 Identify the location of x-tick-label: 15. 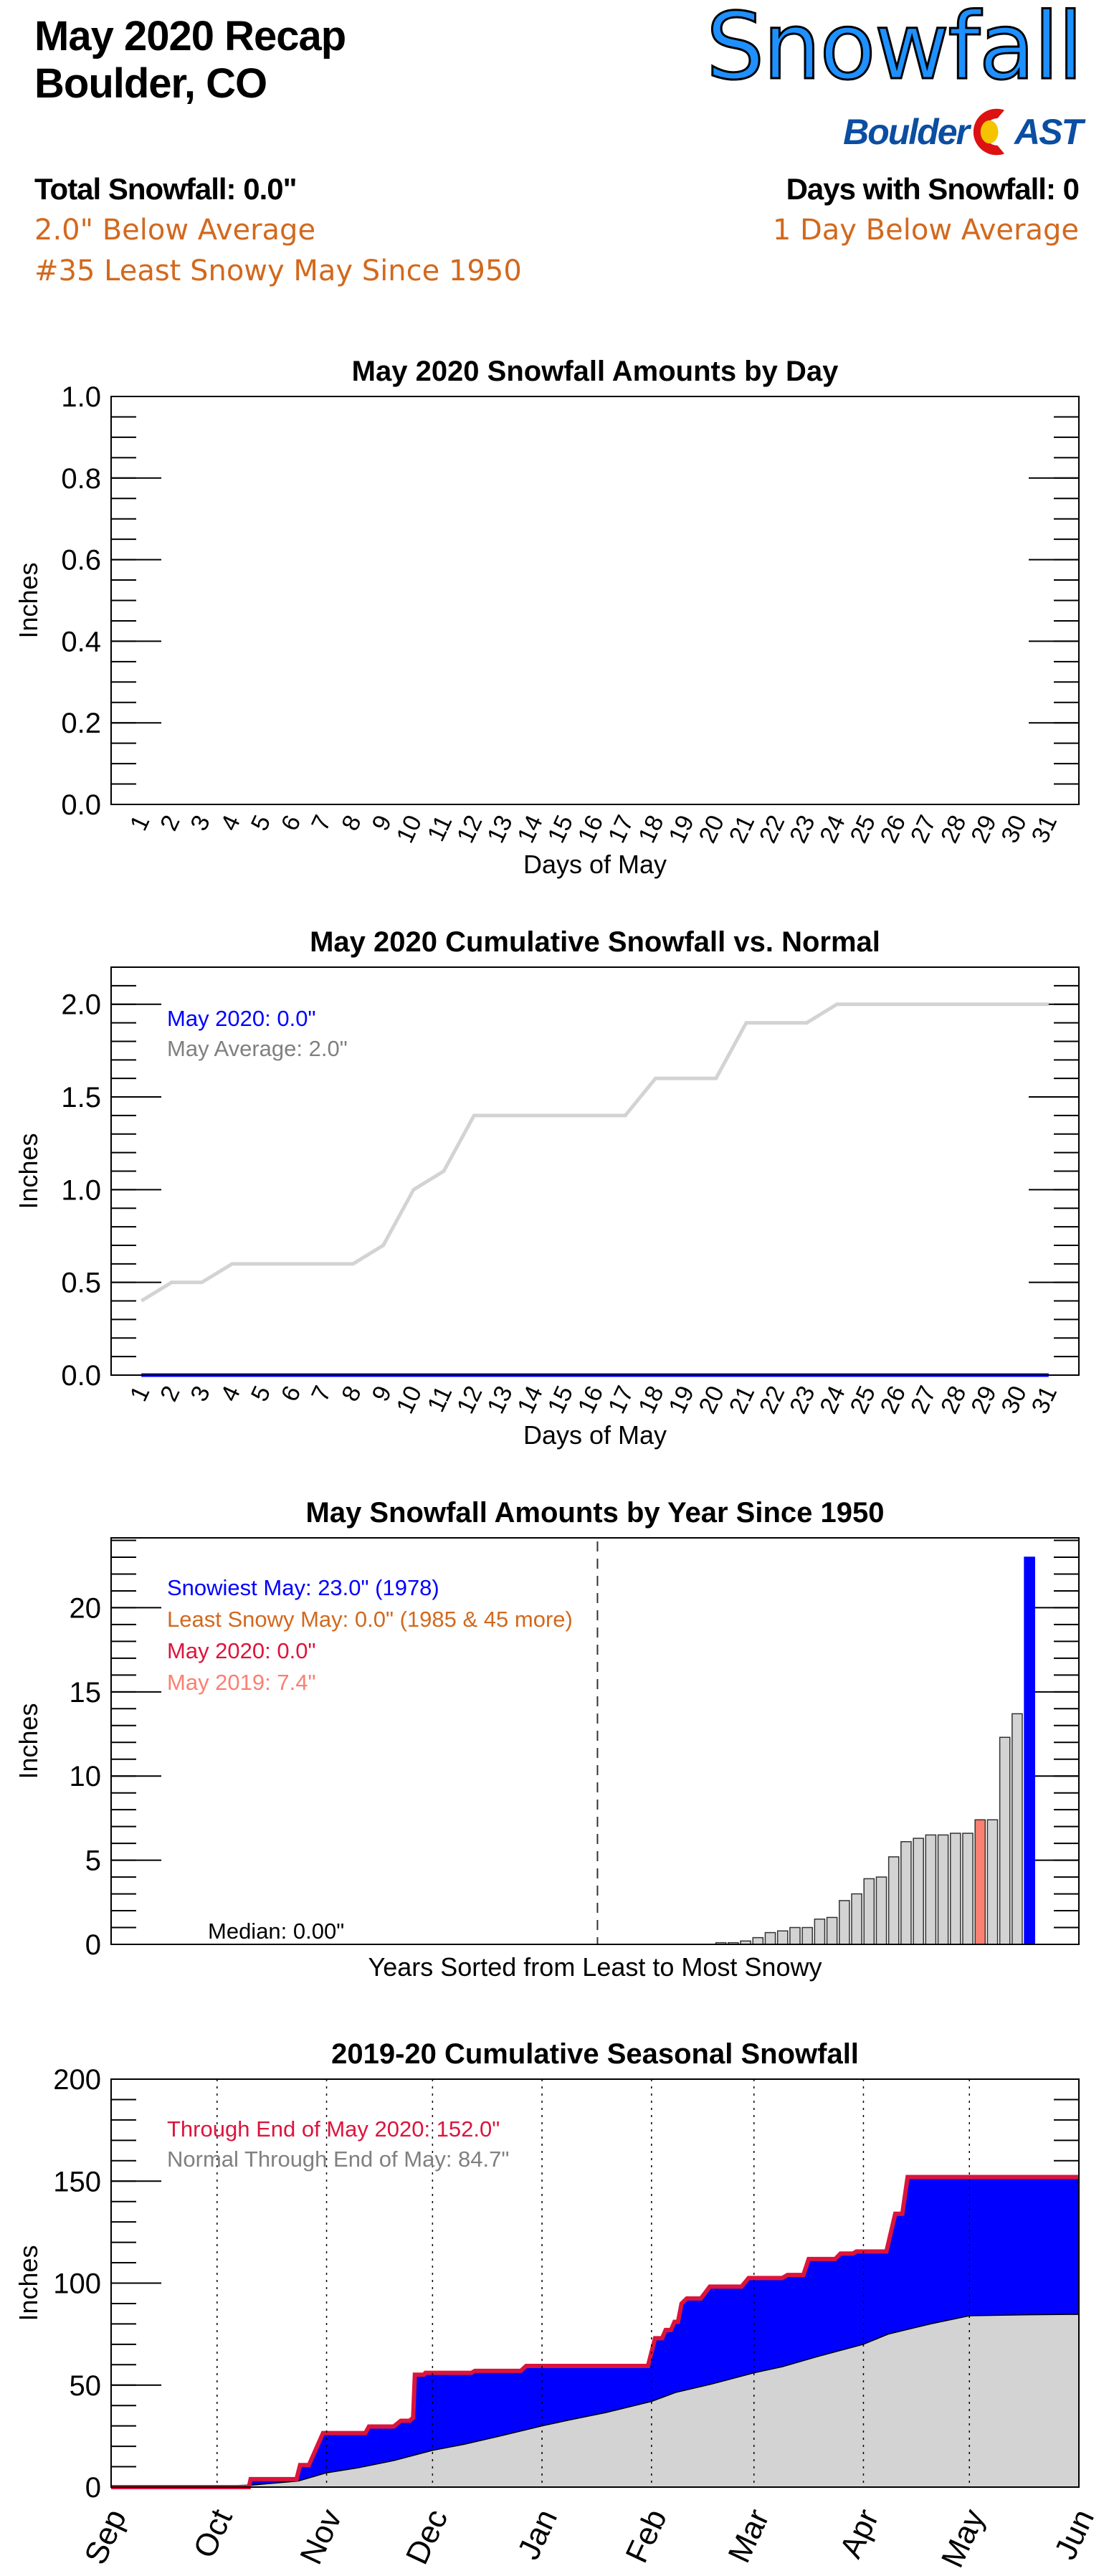
(561, 1399).